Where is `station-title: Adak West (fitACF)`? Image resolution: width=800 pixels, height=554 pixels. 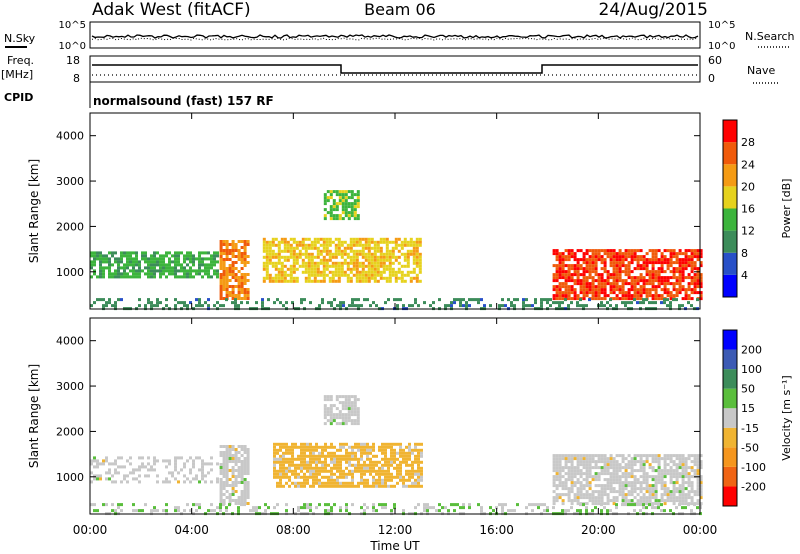
station-title: Adak West (fitACF) is located at coordinates (171, 10).